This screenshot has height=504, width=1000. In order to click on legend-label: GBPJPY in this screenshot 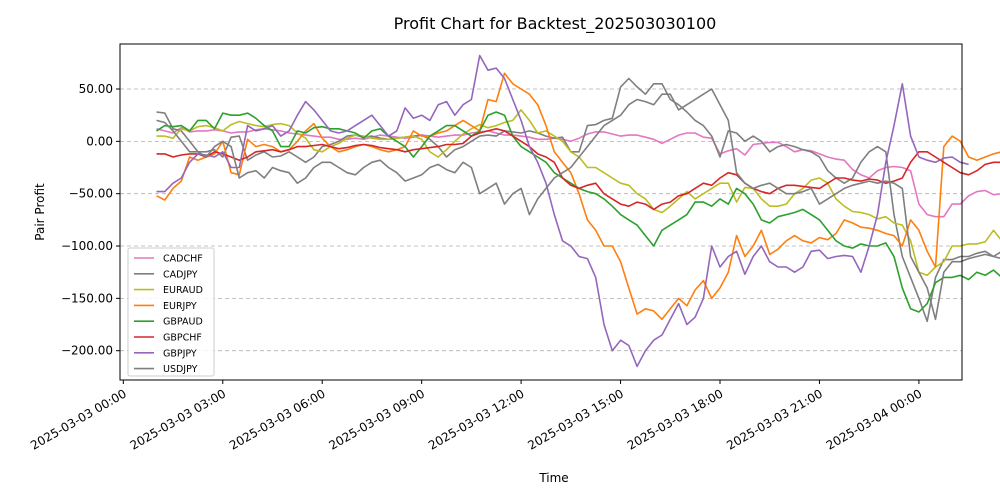, I will do `click(180, 353)`.